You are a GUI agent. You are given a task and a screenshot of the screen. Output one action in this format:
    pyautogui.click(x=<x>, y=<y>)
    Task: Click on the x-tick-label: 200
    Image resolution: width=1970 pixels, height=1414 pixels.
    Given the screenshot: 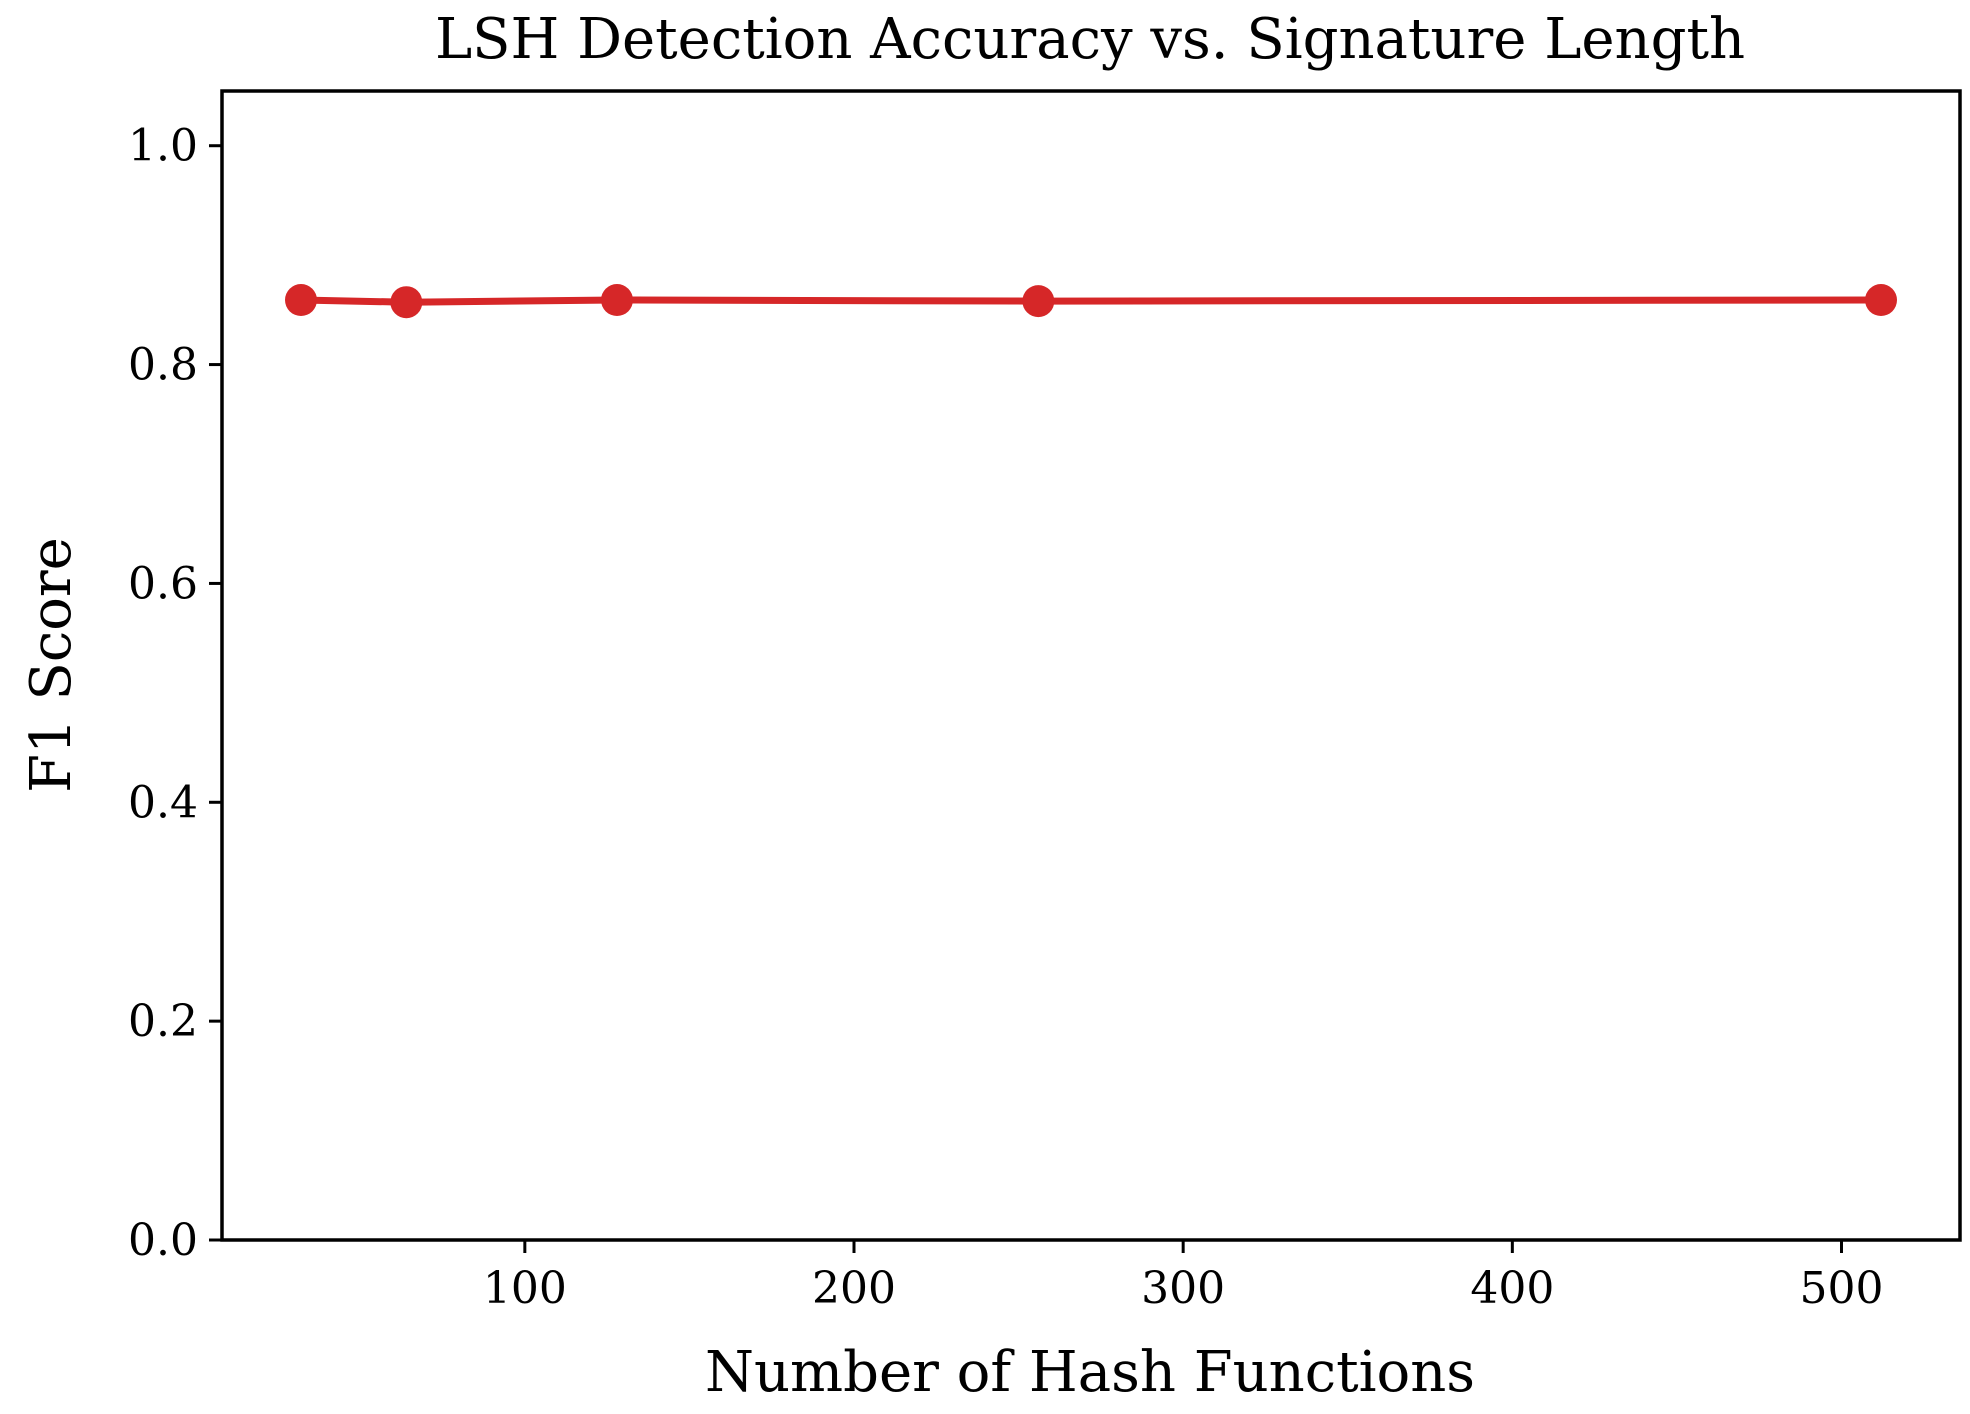 What is the action you would take?
    pyautogui.click(x=854, y=1288)
    